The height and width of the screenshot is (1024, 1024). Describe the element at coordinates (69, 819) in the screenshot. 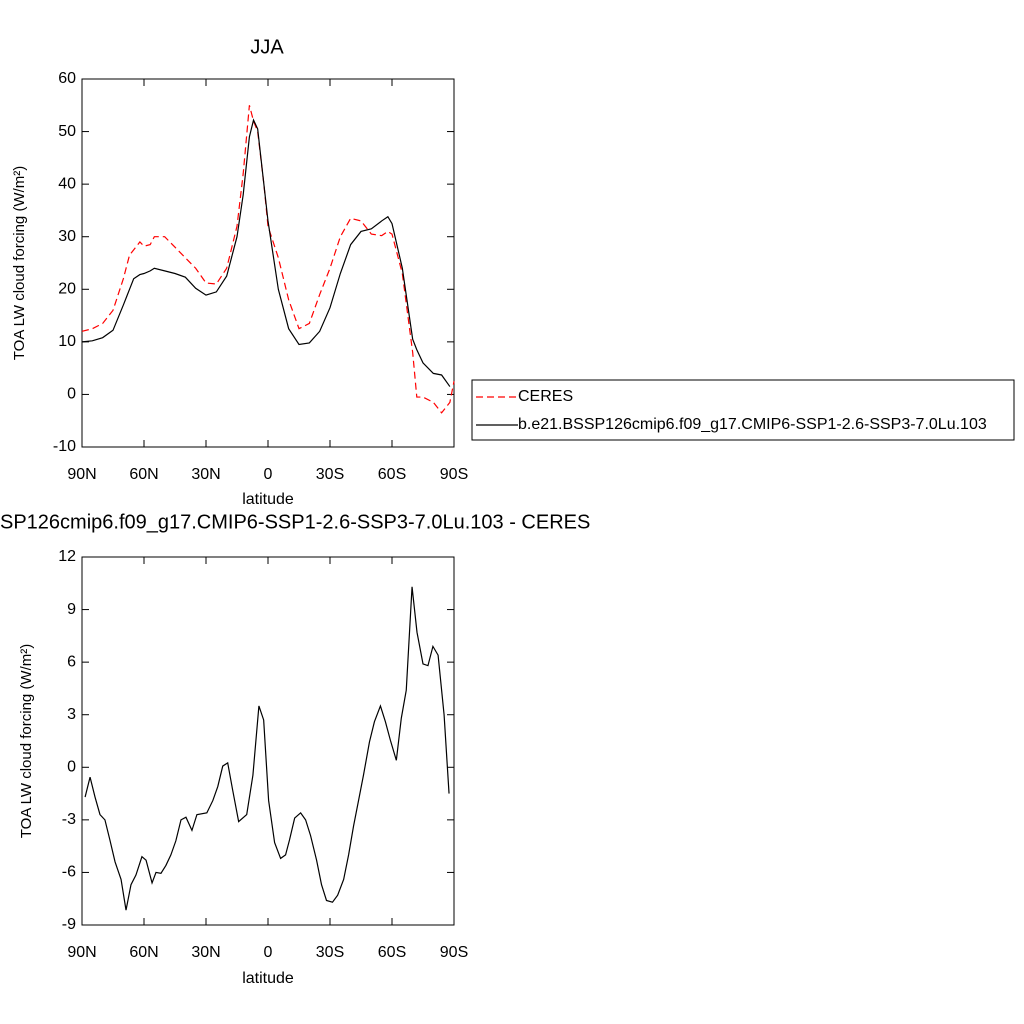

I see `y-tick-label: -3` at that location.